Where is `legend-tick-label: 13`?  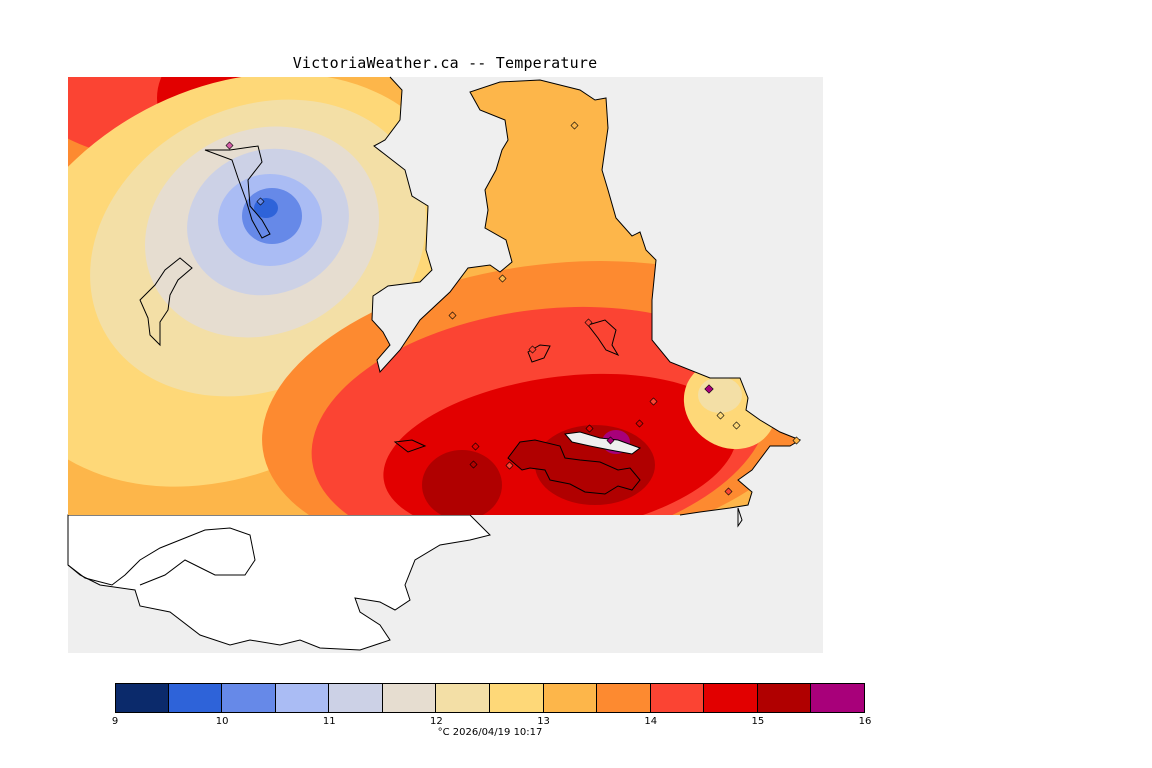 legend-tick-label: 13 is located at coordinates (543, 721).